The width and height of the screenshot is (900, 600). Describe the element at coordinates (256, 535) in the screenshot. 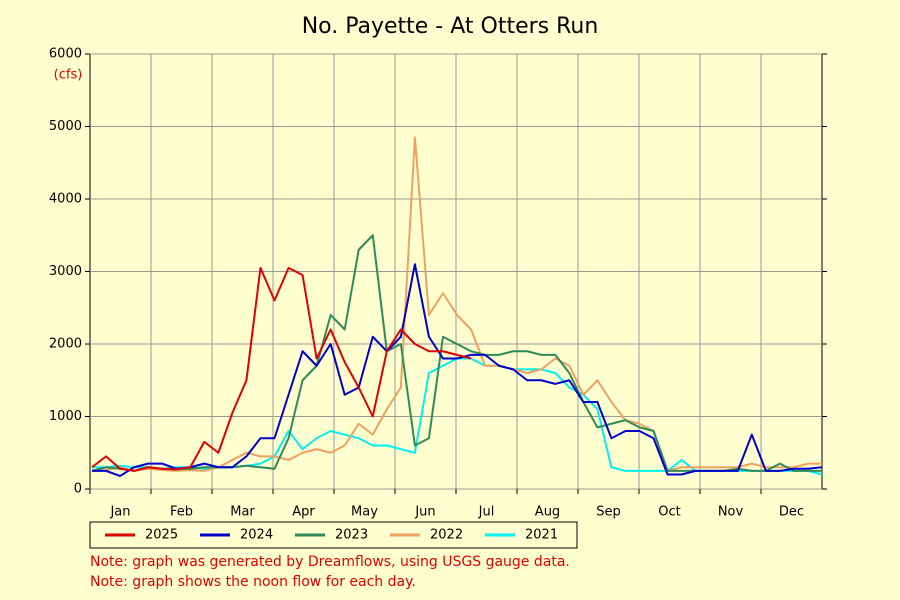

I see `legend-label: 2024` at that location.